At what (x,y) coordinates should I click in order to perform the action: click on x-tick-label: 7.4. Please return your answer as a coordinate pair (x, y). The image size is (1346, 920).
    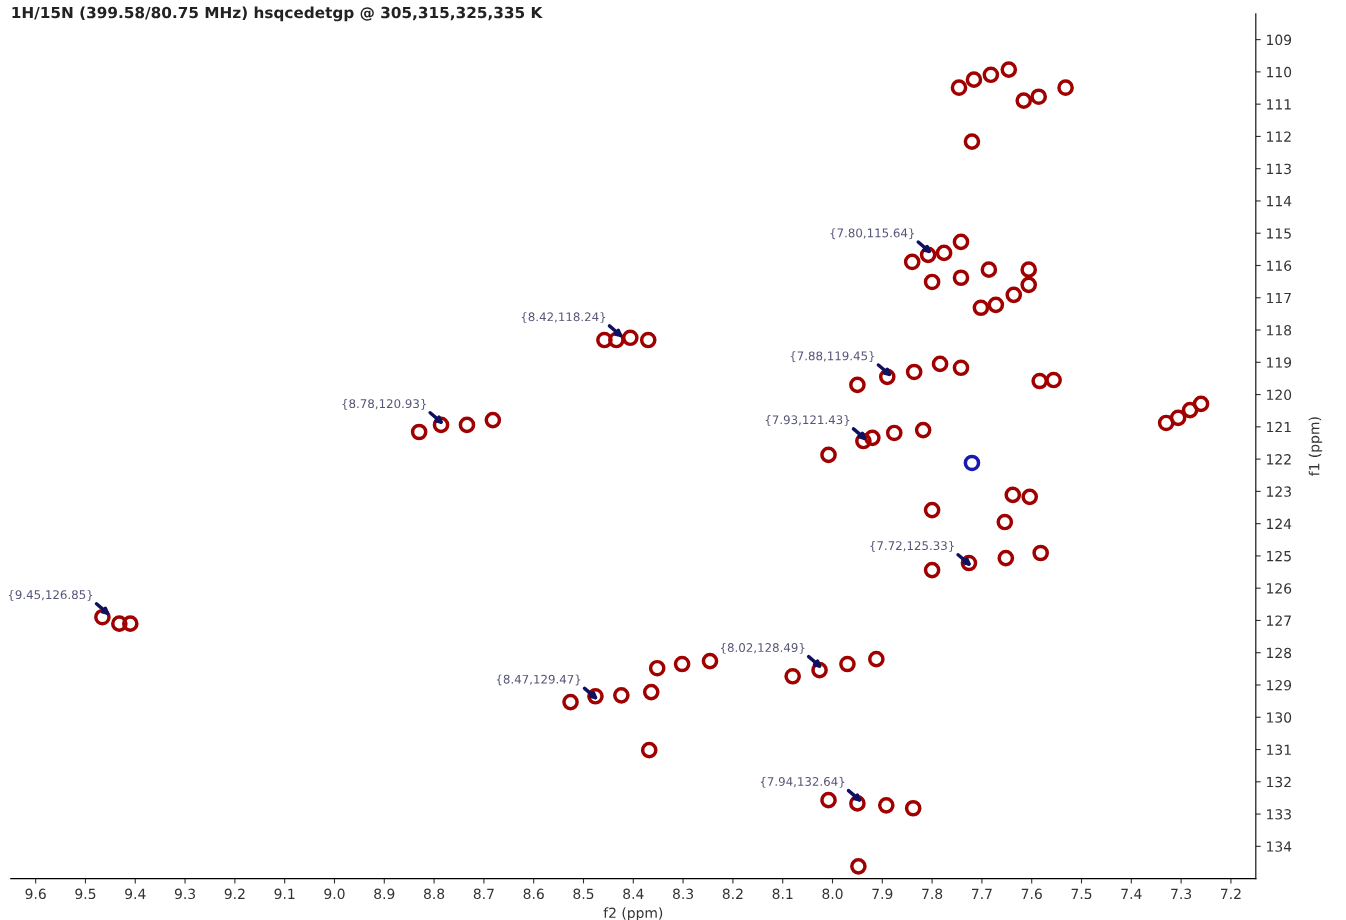
    Looking at the image, I should click on (1131, 893).